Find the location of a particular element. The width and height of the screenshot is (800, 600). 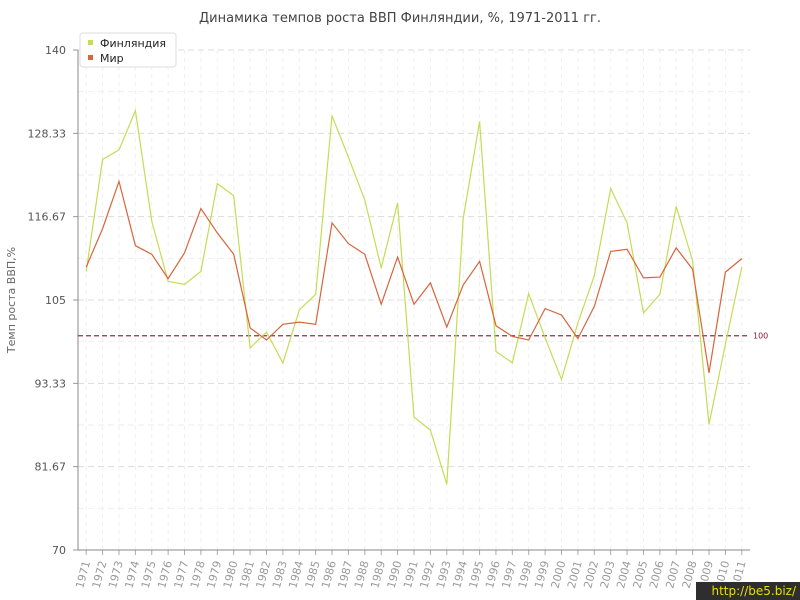

legend-box is located at coordinates (128, 50).